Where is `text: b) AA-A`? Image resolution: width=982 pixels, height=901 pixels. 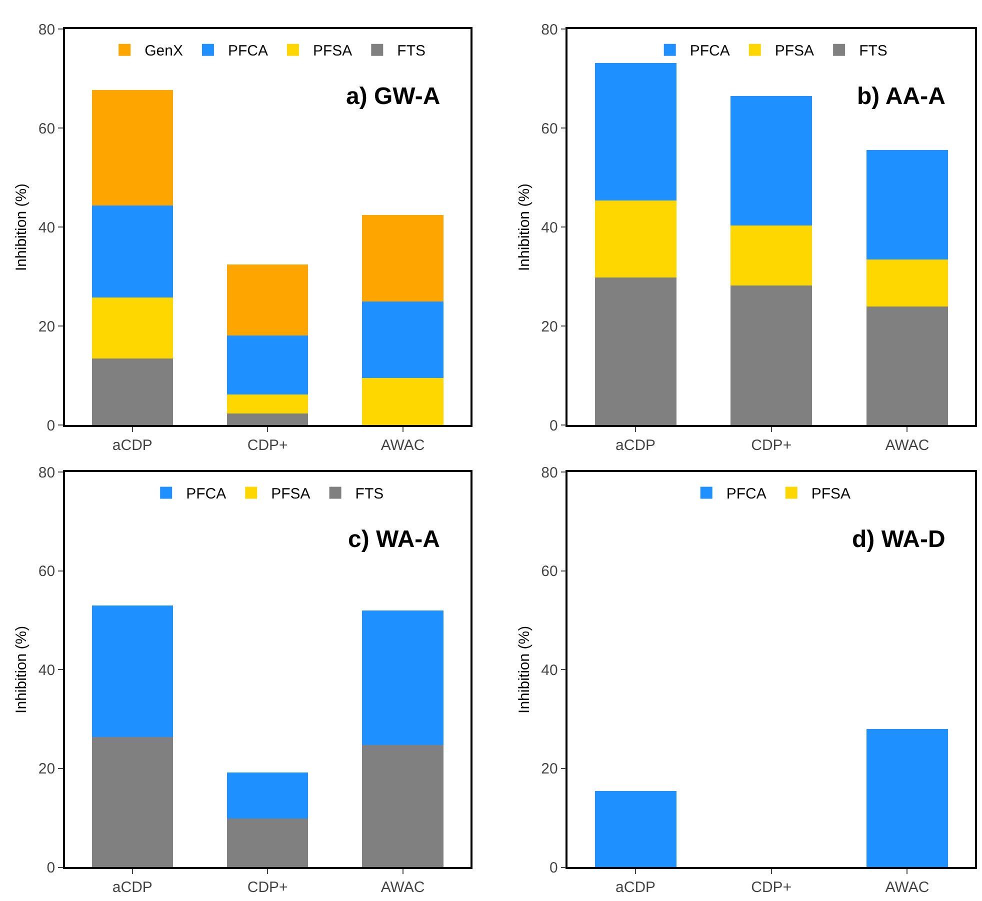
text: b) AA-A is located at coordinates (901, 96).